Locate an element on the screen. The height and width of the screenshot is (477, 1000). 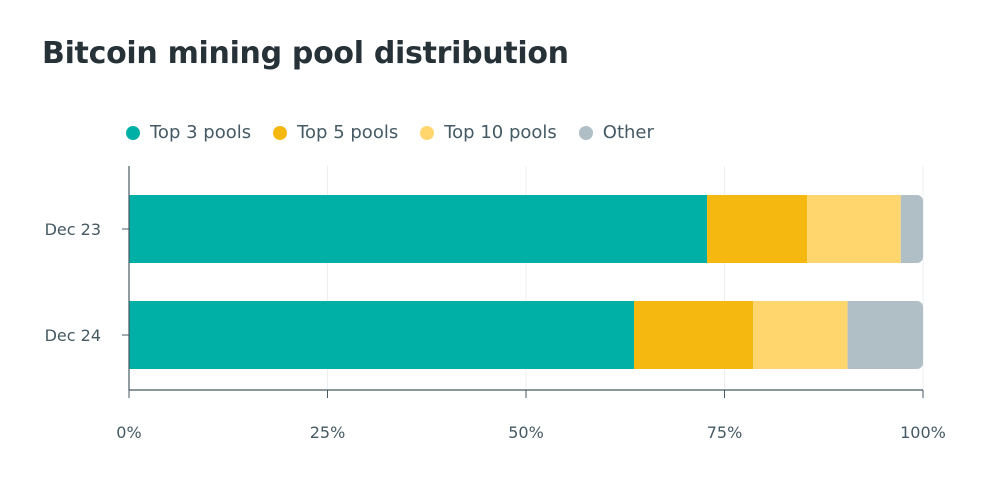
legend-label: Top 5 pools is located at coordinates (348, 132).